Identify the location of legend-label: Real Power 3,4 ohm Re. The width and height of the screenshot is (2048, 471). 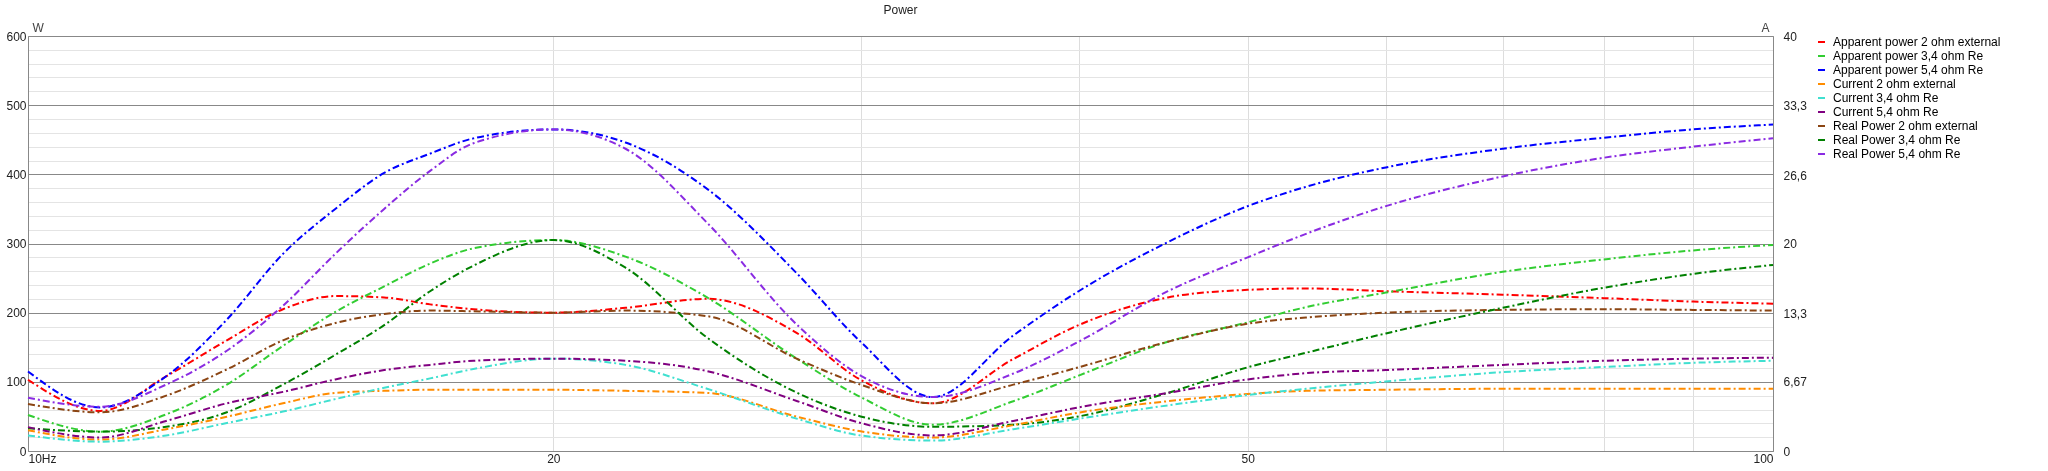
(1897, 140).